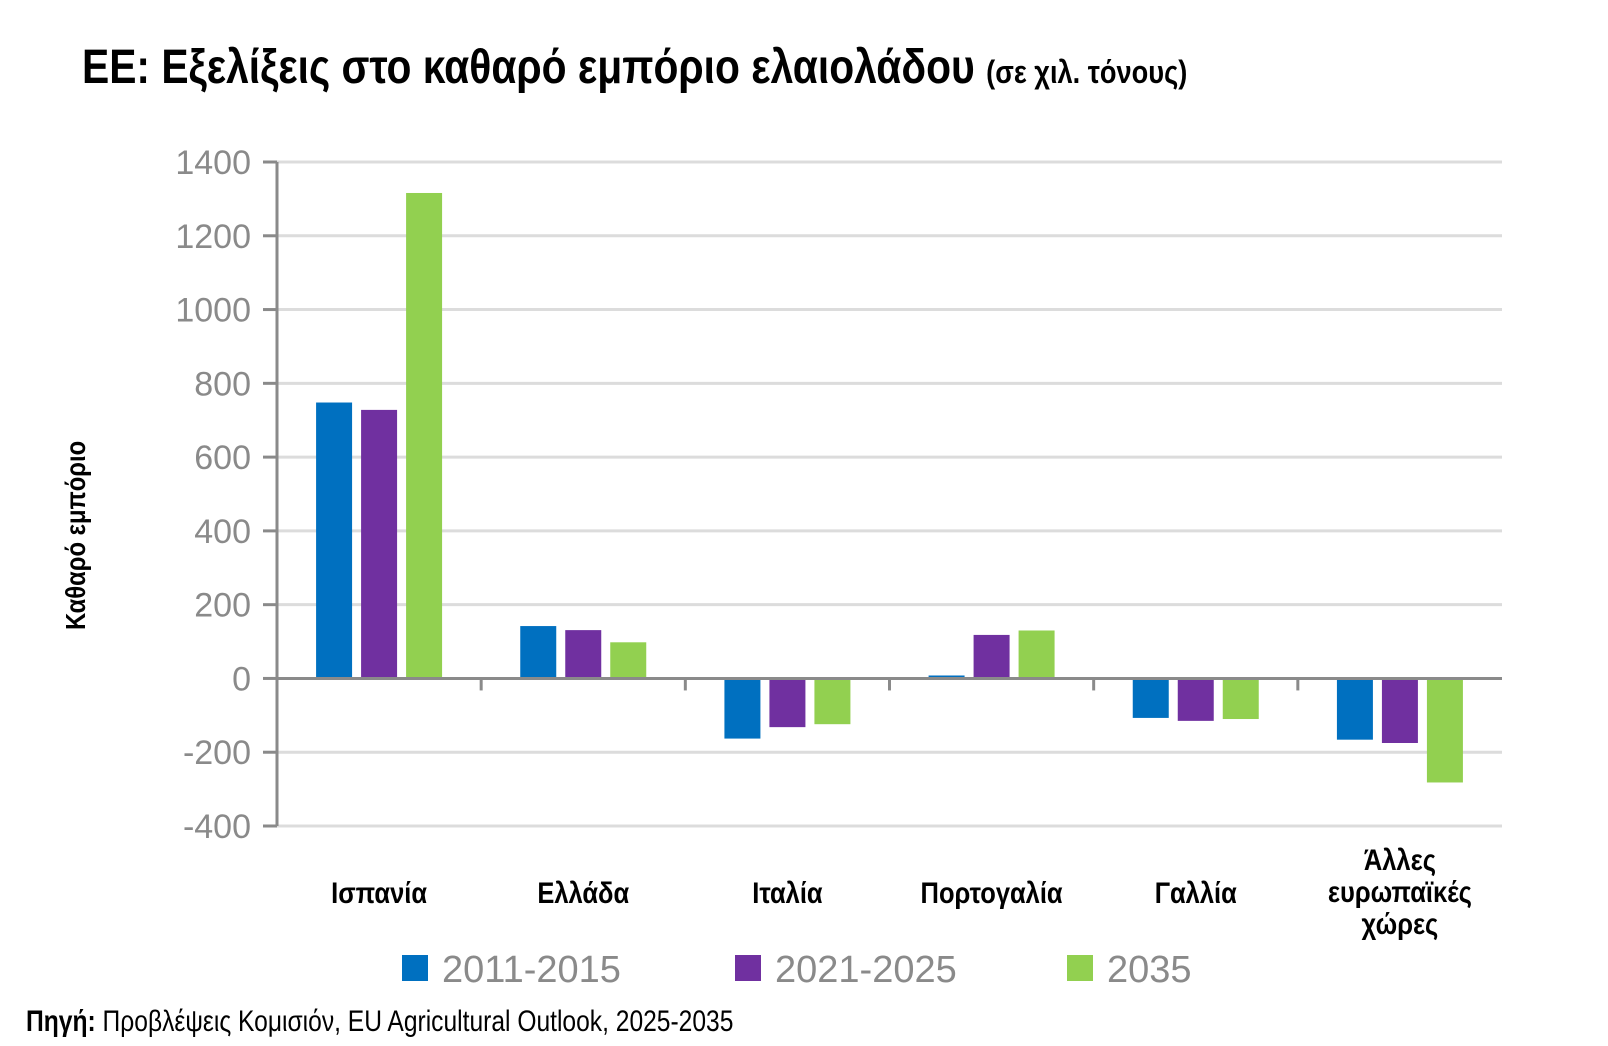  I want to click on bar-2011-2015-Ισπανία, so click(334, 540).